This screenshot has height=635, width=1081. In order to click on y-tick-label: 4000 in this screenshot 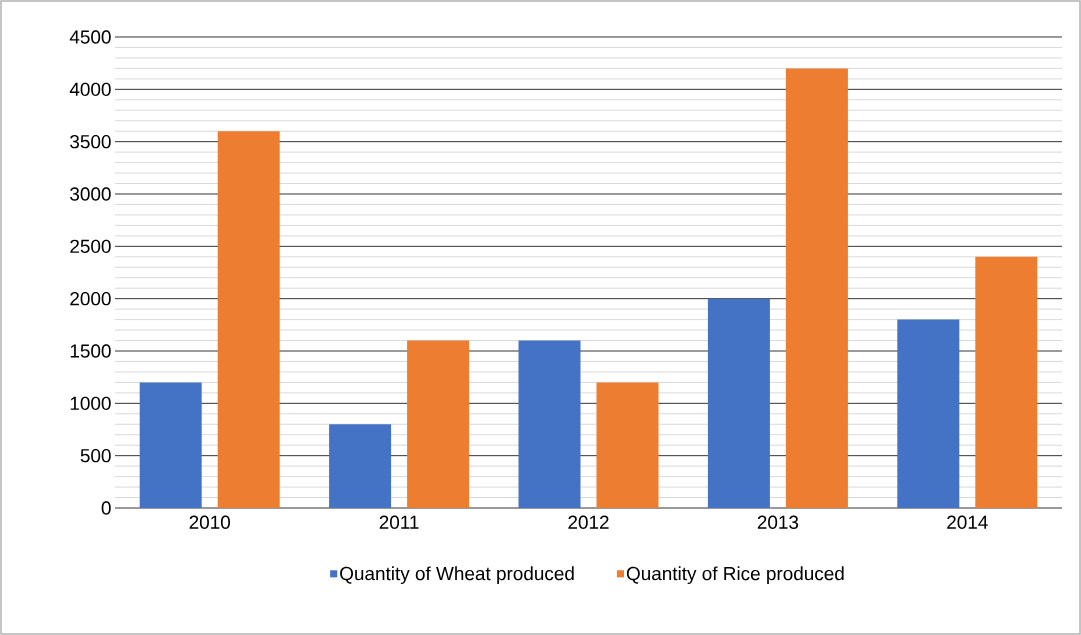, I will do `click(90, 89)`.